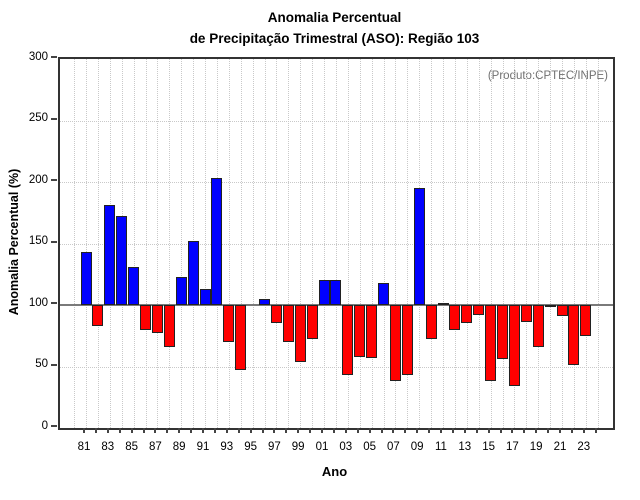  What do you see at coordinates (264, 301) in the screenshot?
I see `bar-1996` at bounding box center [264, 301].